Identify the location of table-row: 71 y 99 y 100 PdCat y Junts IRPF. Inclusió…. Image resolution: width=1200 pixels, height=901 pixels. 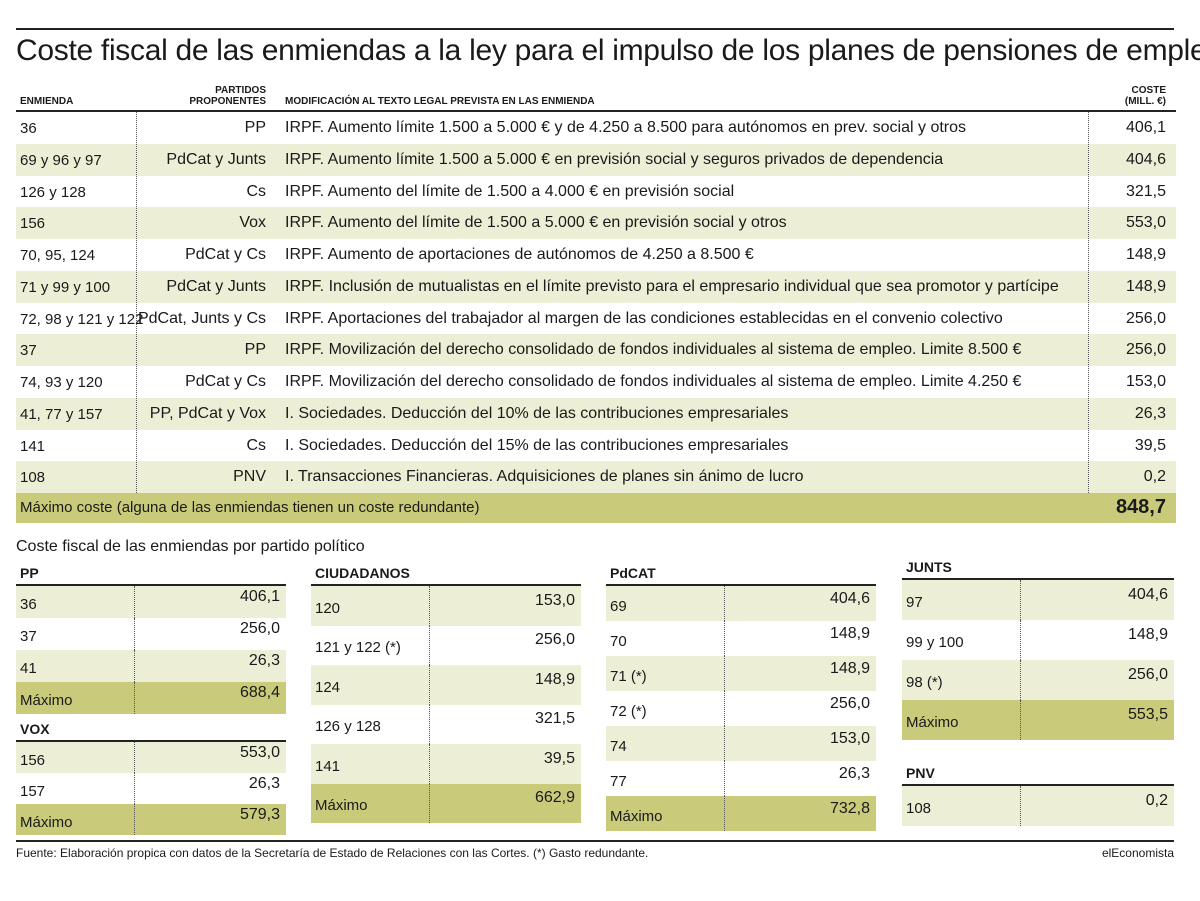
(596, 286).